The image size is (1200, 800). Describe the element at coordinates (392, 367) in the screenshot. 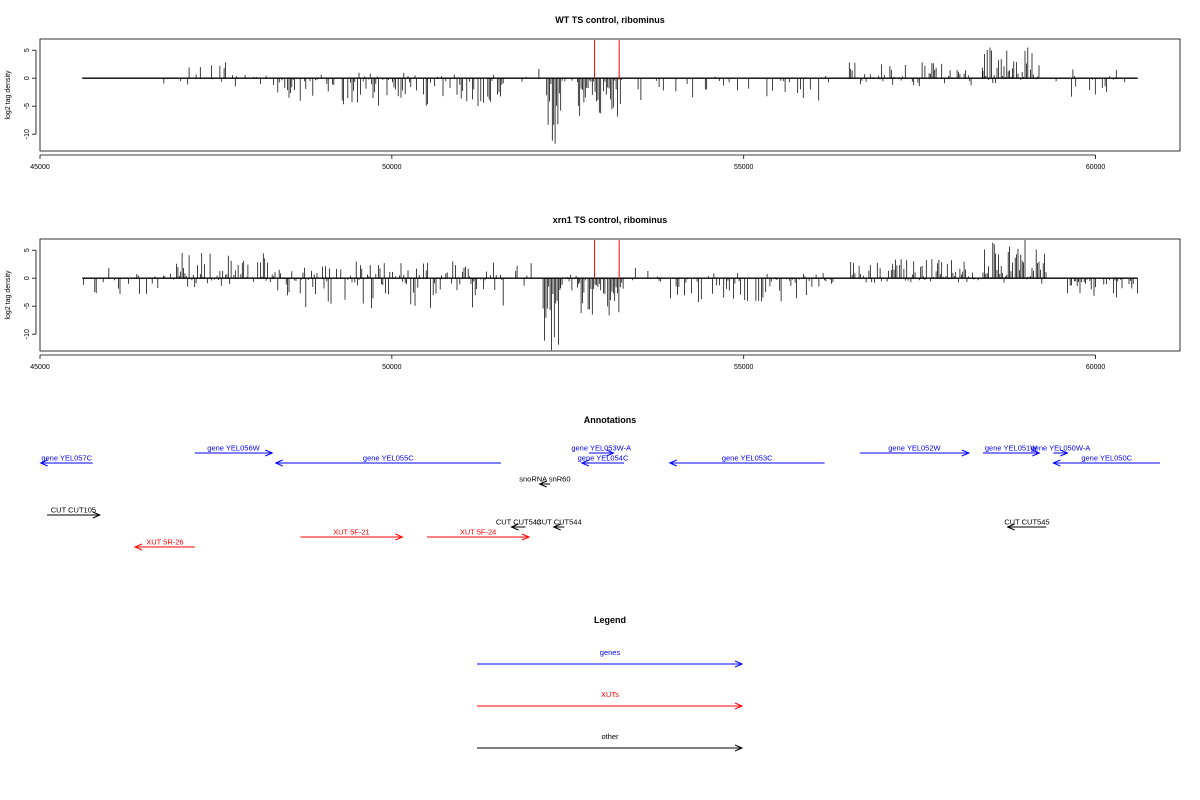

I see `xrn1-x-tick-label: 50000` at that location.